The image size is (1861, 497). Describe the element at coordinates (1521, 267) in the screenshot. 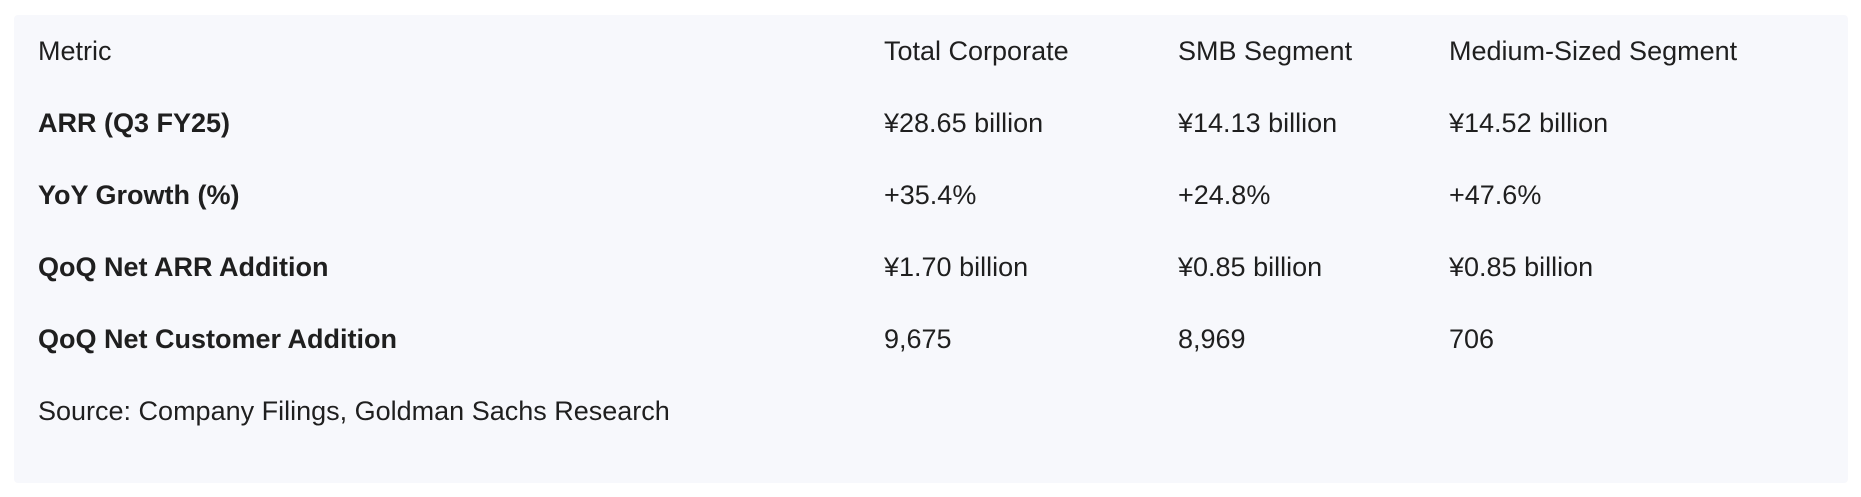

I see `cell-medium-sized-segment: ¥0.85 billion` at that location.